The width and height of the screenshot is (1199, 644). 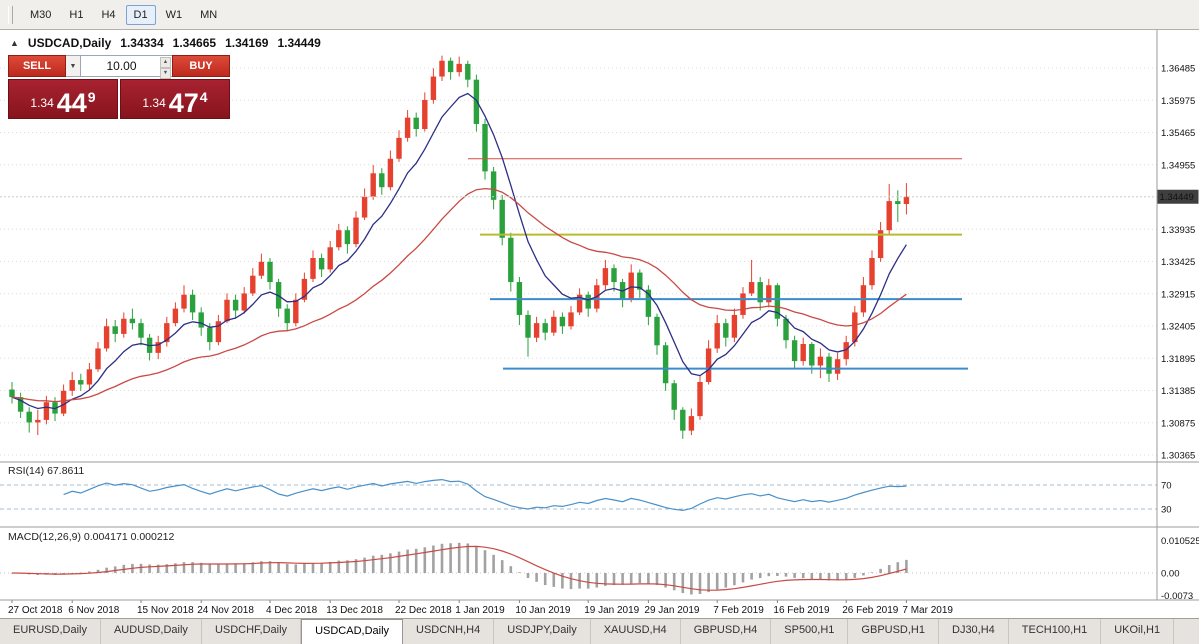 What do you see at coordinates (50, 631) in the screenshot?
I see `chart-tab-eurusd-daily: EURUSD,Daily` at bounding box center [50, 631].